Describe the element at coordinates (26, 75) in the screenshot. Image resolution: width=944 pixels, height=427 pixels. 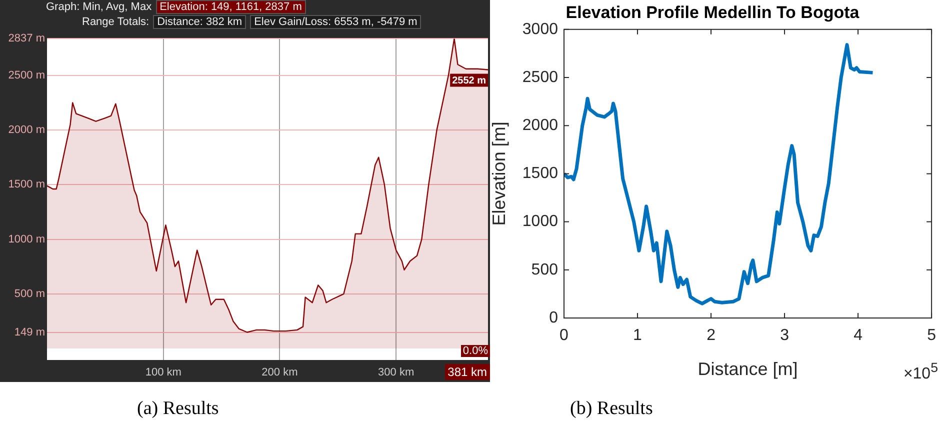
I see `y-tick-label: 2500 m` at that location.